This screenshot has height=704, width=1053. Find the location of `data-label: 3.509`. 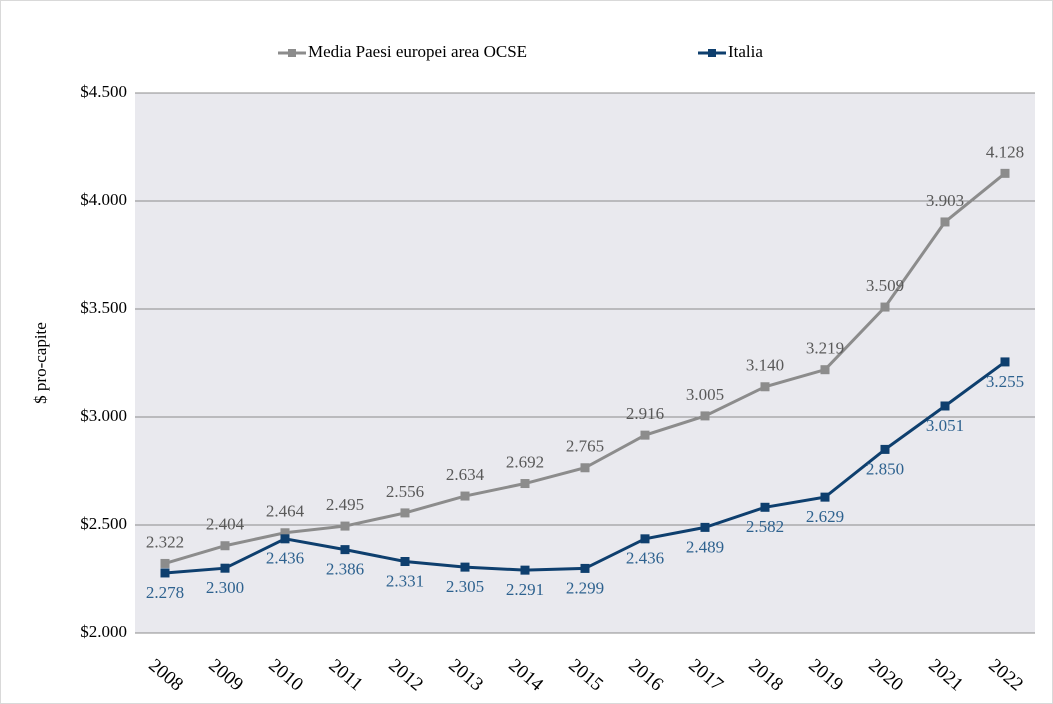

data-label: 3.509 is located at coordinates (885, 285).